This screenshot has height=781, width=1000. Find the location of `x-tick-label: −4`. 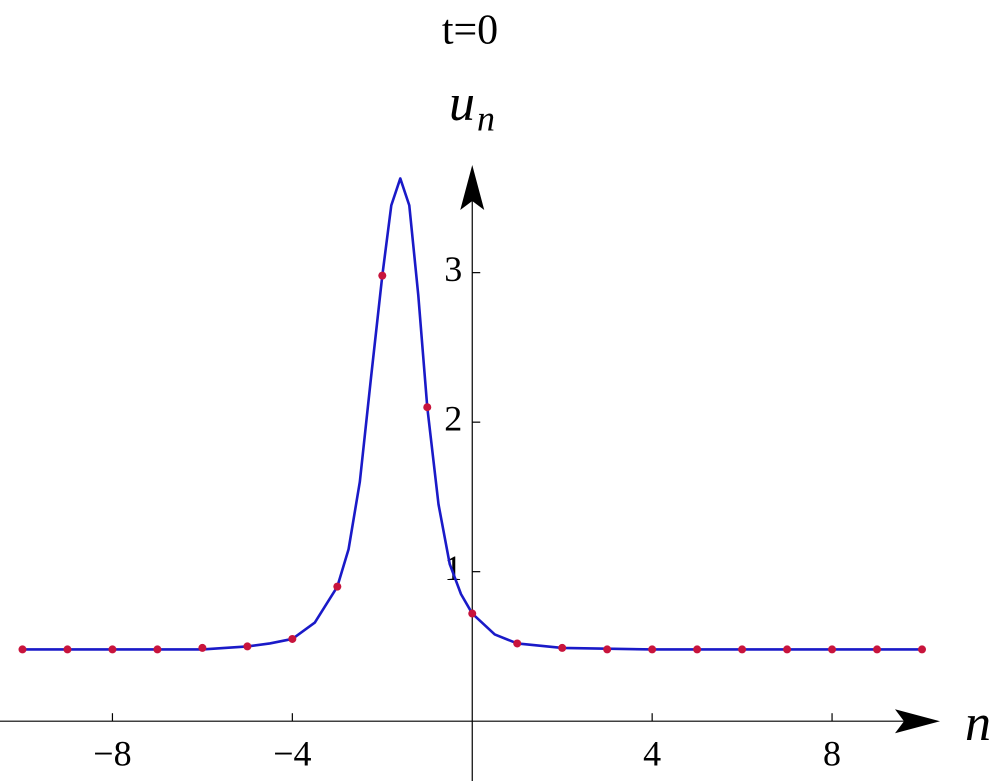

x-tick-label: −4 is located at coordinates (292, 753).